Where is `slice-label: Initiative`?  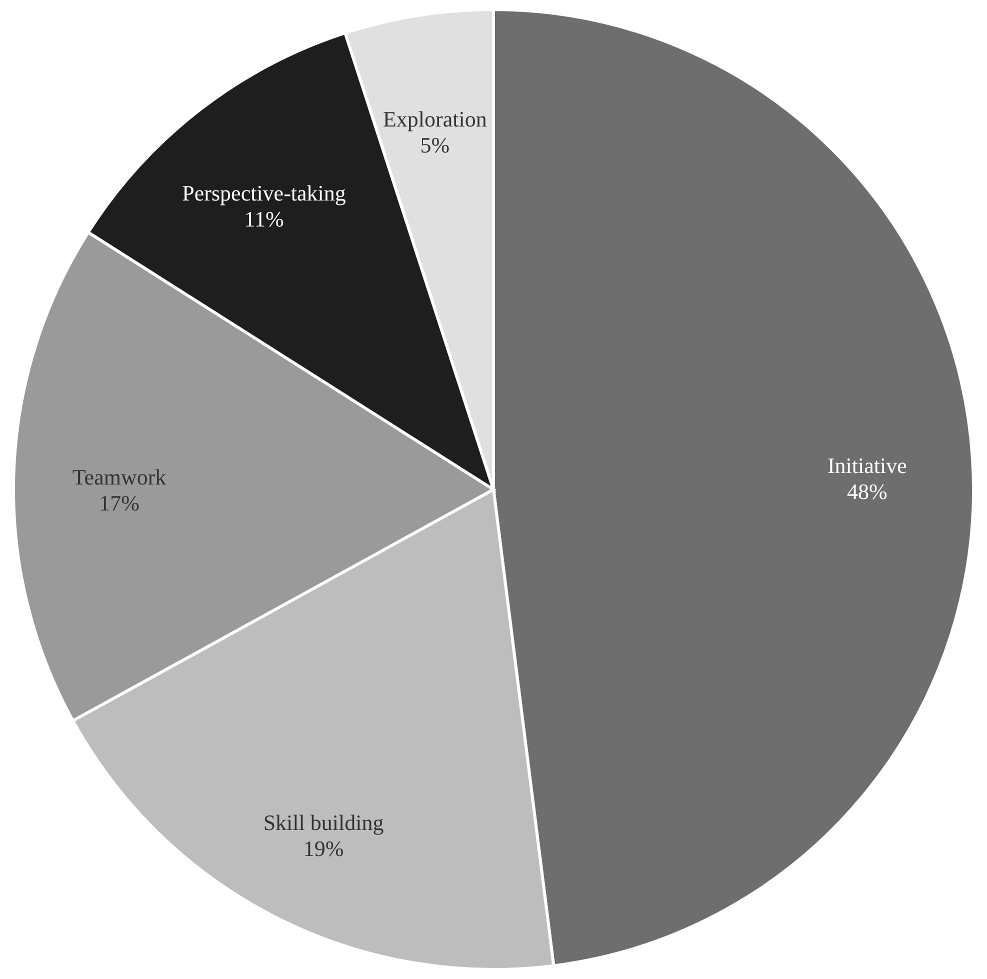 slice-label: Initiative is located at coordinates (867, 465).